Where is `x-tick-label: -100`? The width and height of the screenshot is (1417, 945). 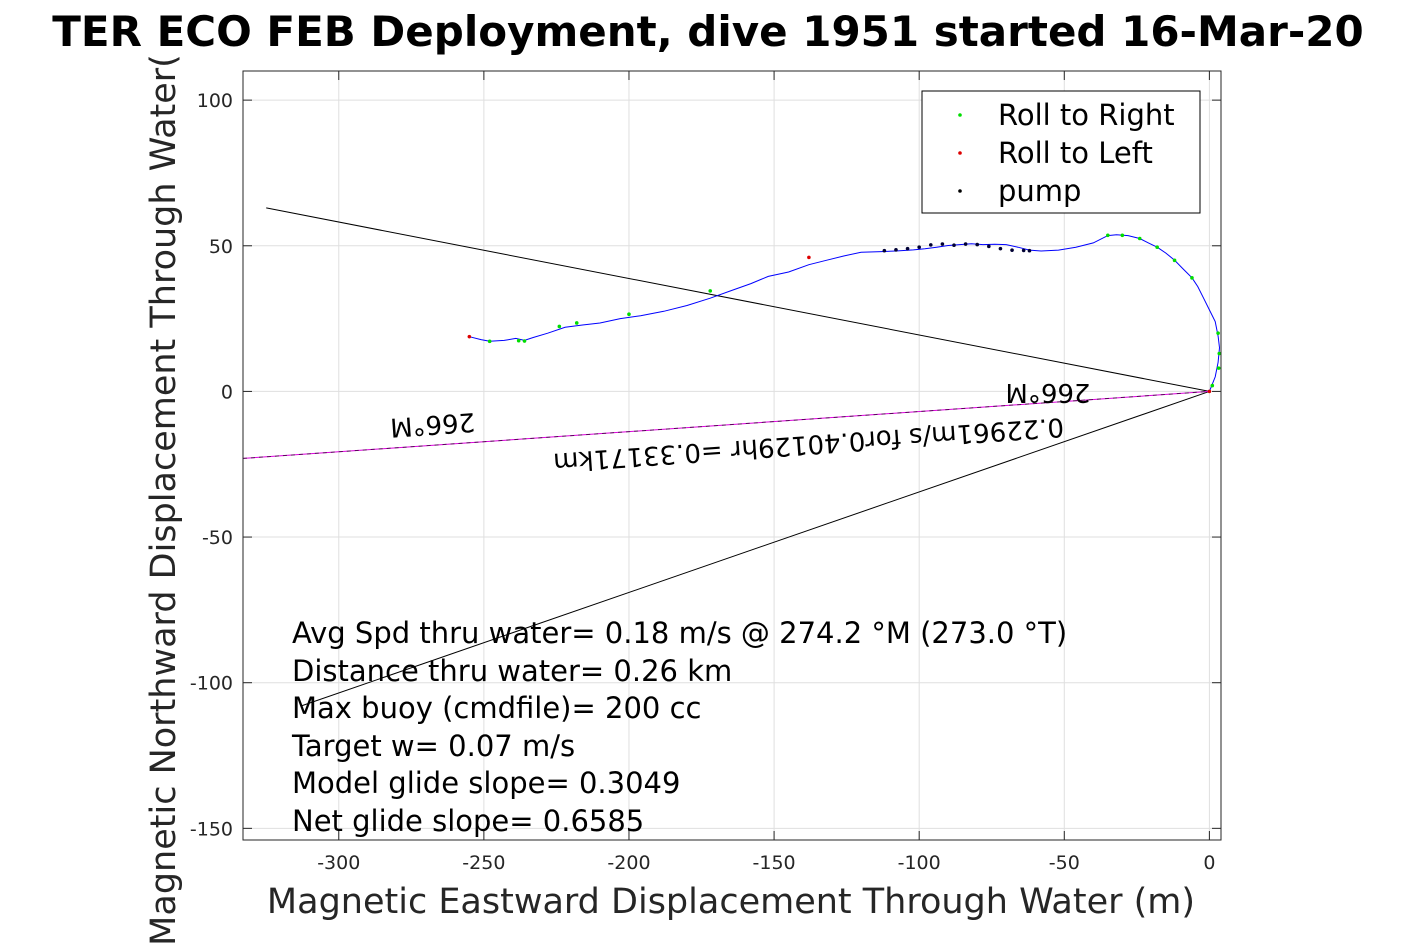
x-tick-label: -100 is located at coordinates (919, 863).